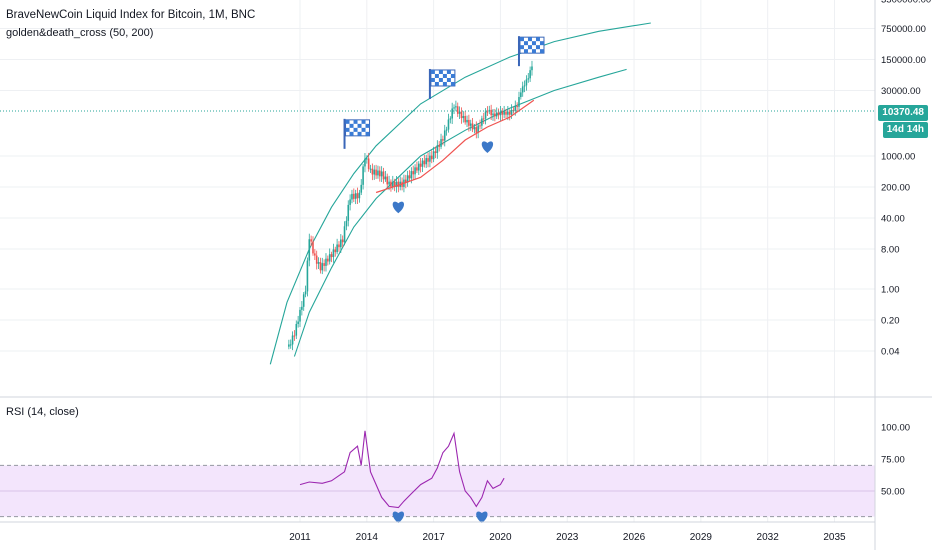 The height and width of the screenshot is (550, 932). What do you see at coordinates (455, 146) in the screenshot?
I see `moving-average-line` at bounding box center [455, 146].